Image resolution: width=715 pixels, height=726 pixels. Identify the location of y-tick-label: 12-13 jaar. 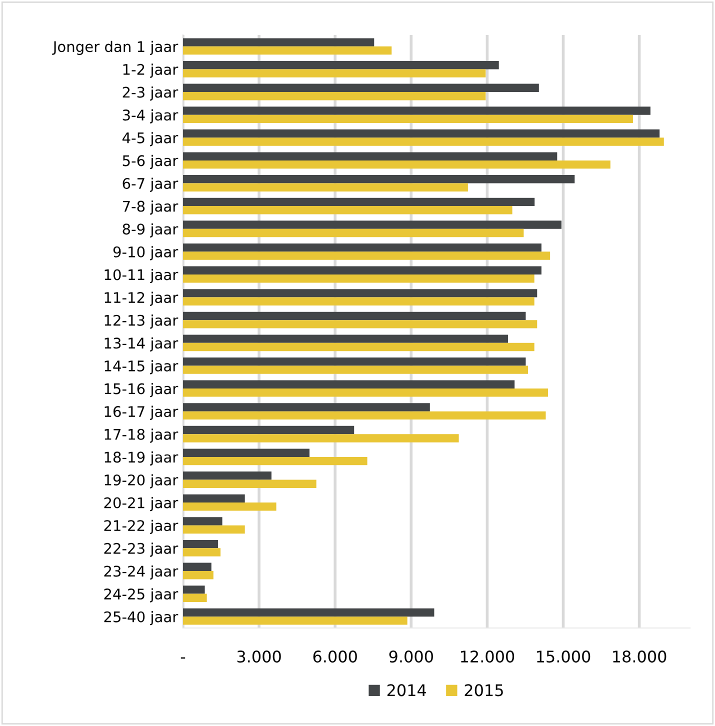
(141, 321).